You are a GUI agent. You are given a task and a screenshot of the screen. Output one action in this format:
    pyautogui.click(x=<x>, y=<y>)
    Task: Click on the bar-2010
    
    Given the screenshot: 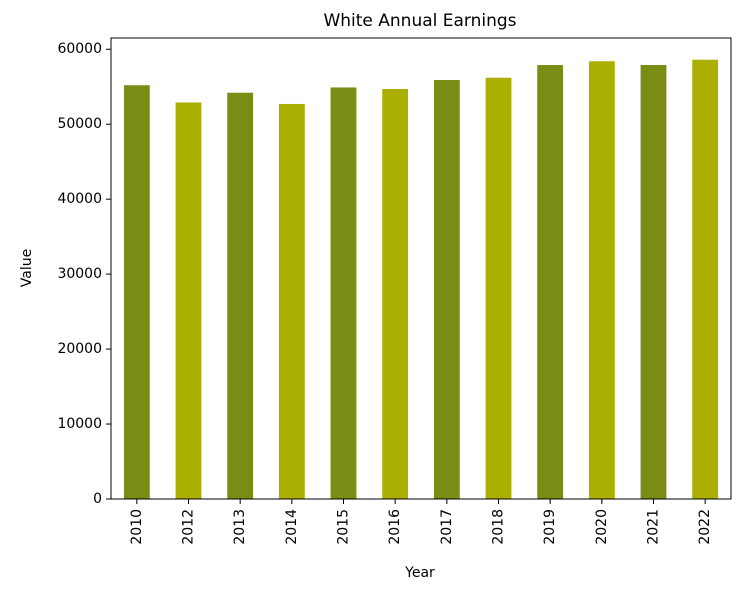 What is the action you would take?
    pyautogui.click(x=136, y=292)
    